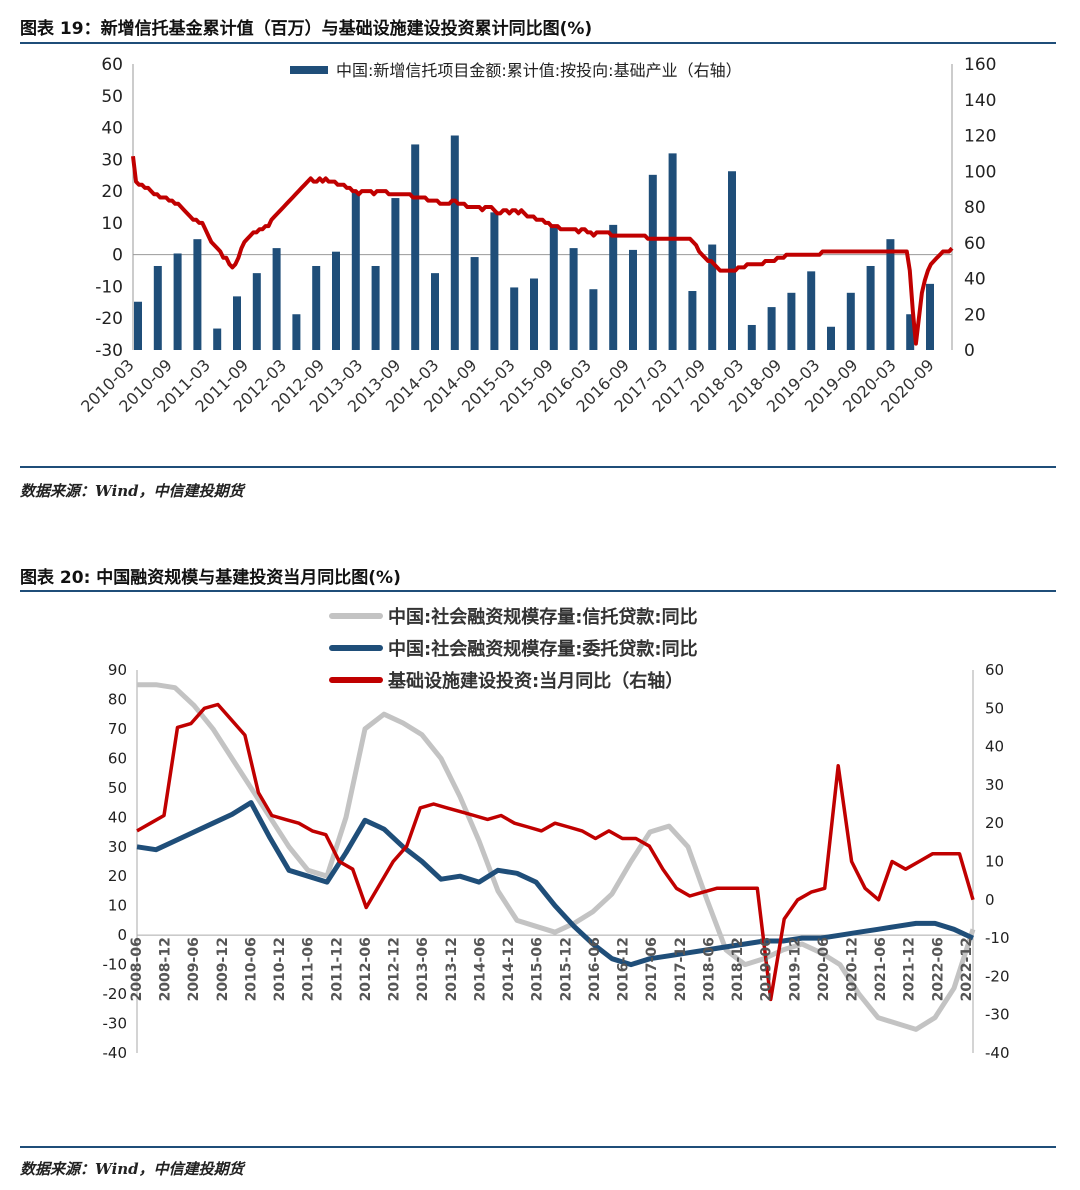 The height and width of the screenshot is (1190, 1080). Describe the element at coordinates (543, 617) in the screenshot. I see `legend-trust-loan-label: 中国:社会融资规模存量:信托贷款:同比` at that location.